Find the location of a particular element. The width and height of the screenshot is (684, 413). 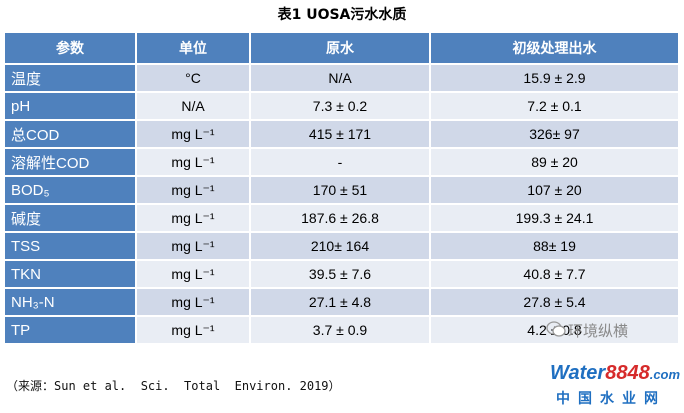

table-row: BOD₅ mg L⁻¹ 170 ± 51 107 ± 20 is located at coordinates (341, 190).